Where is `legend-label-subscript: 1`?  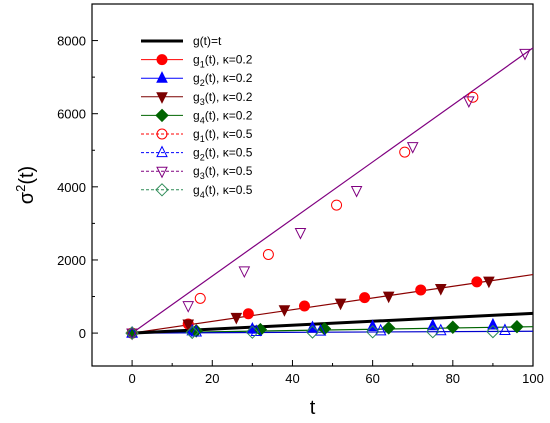
legend-label-subscript: 1 is located at coordinates (202, 139).